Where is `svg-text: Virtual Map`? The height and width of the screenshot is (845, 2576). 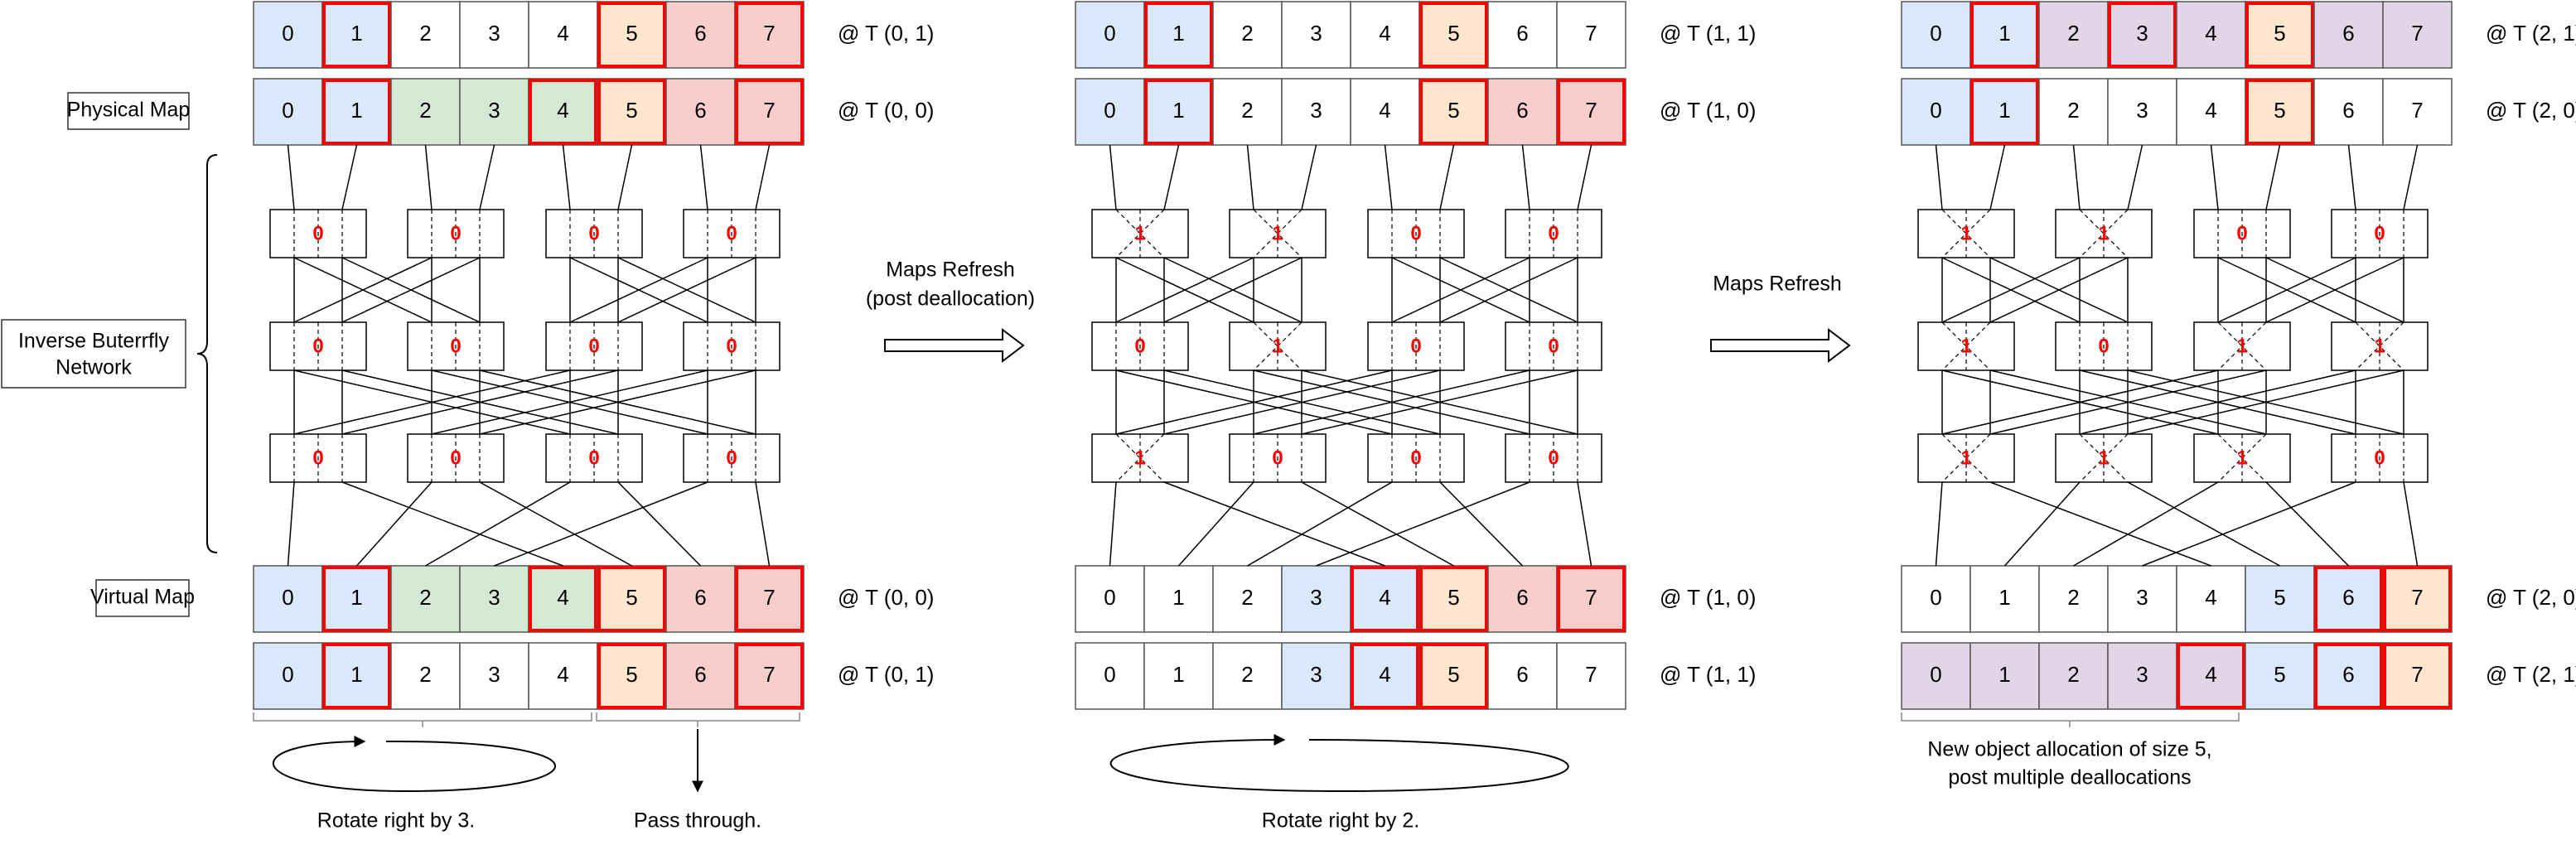
svg-text: Virtual Map is located at coordinates (142, 597).